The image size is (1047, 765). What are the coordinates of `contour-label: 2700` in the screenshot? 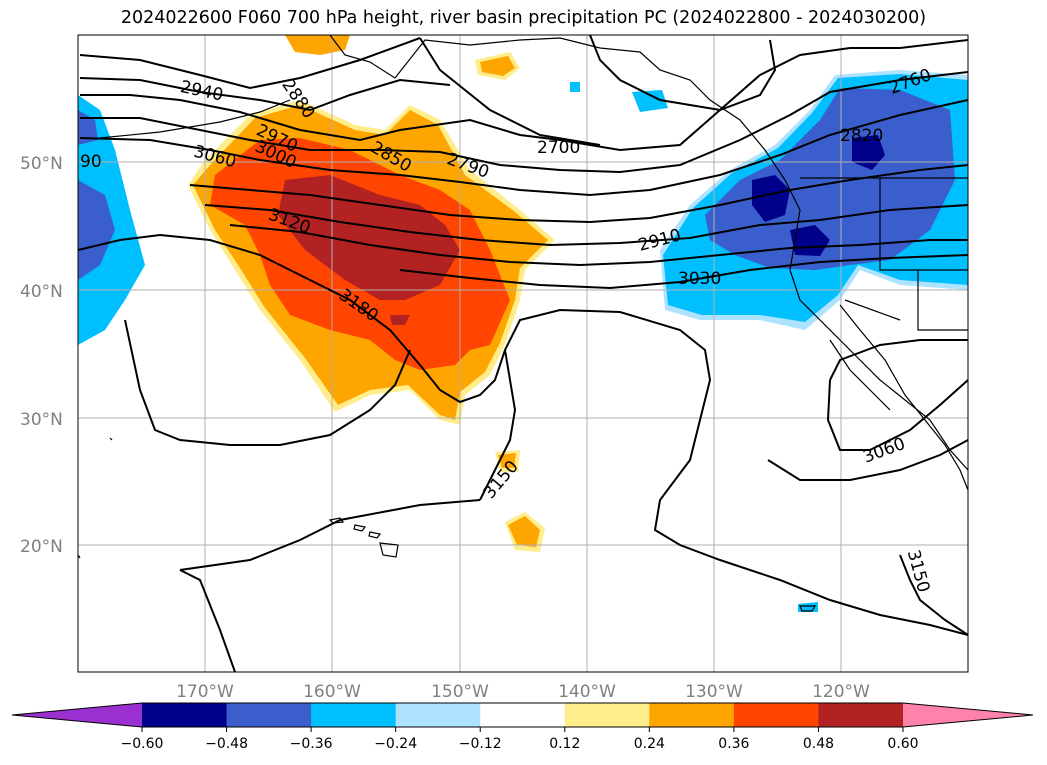 It's located at (558, 148).